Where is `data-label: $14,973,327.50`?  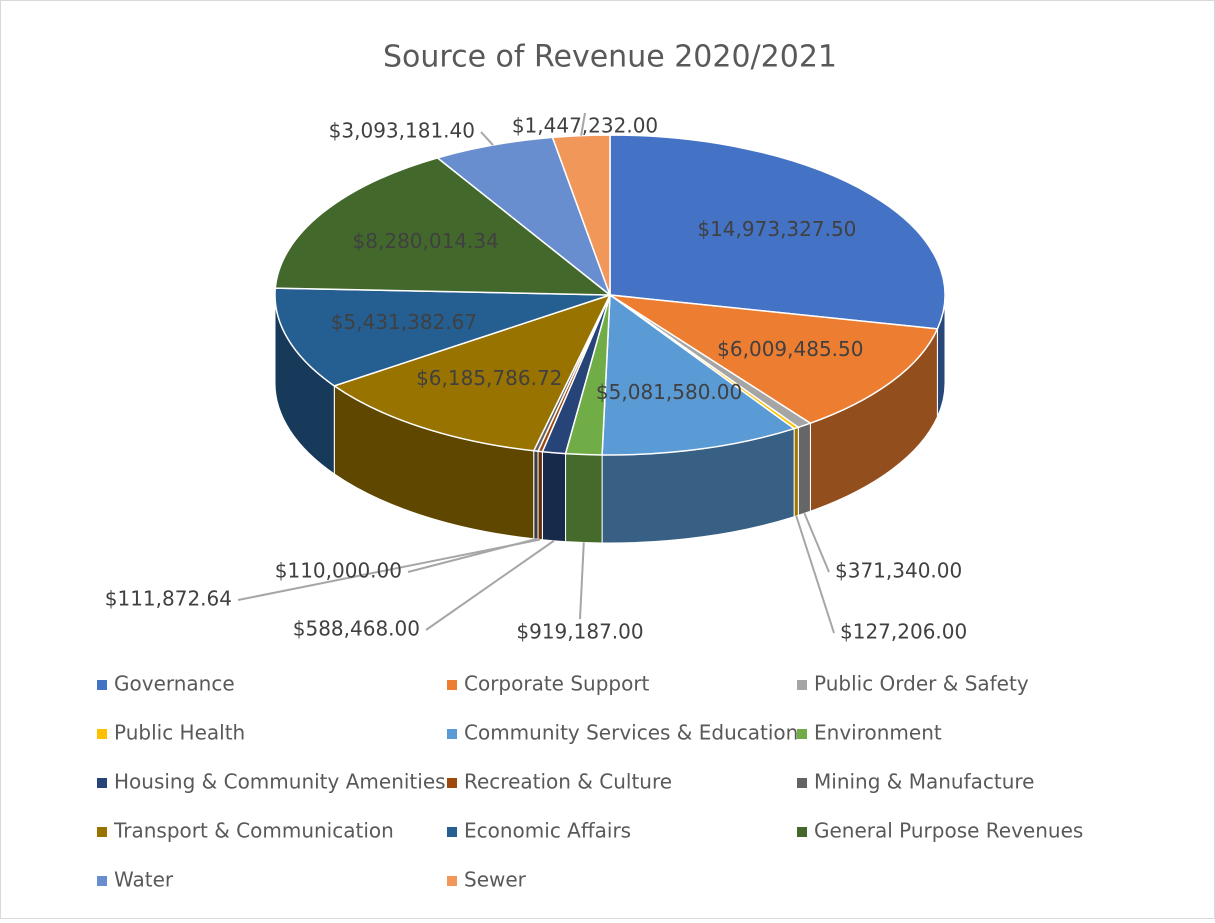 data-label: $14,973,327.50 is located at coordinates (776, 229).